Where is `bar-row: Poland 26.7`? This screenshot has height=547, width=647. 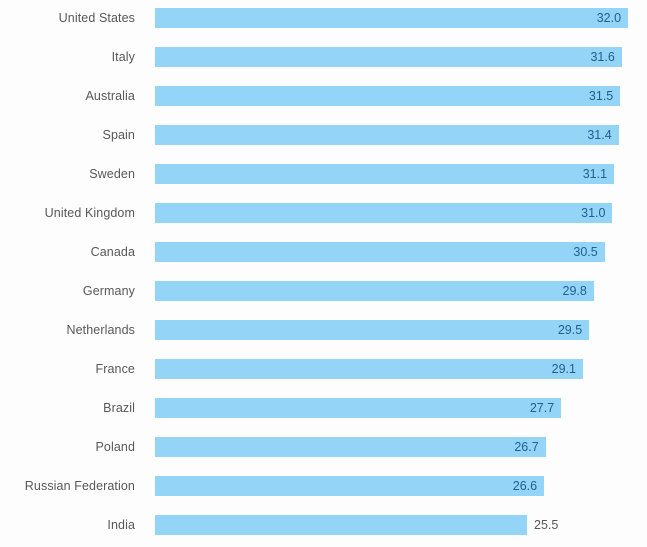 bar-row: Poland 26.7 is located at coordinates (323, 447).